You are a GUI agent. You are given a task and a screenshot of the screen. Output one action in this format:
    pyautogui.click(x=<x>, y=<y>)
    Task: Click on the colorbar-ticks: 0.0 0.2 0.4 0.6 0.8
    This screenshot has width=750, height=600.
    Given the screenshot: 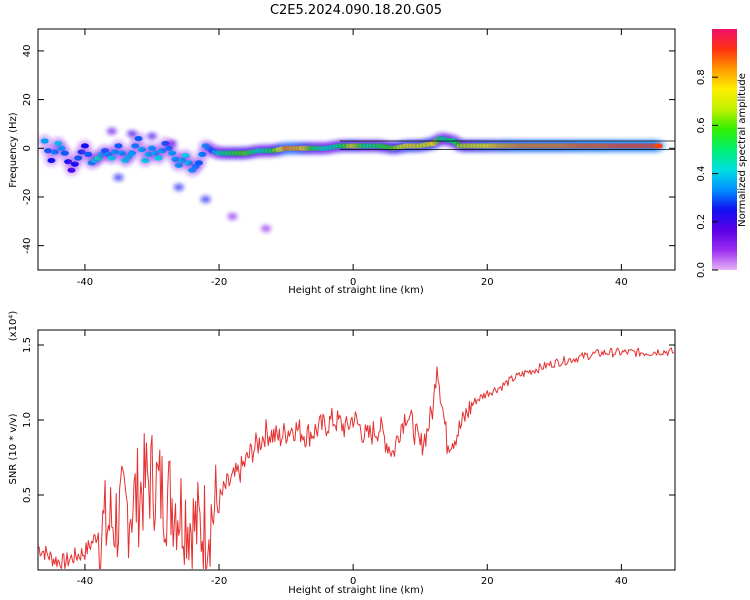 What is the action you would take?
    pyautogui.click(x=707, y=173)
    